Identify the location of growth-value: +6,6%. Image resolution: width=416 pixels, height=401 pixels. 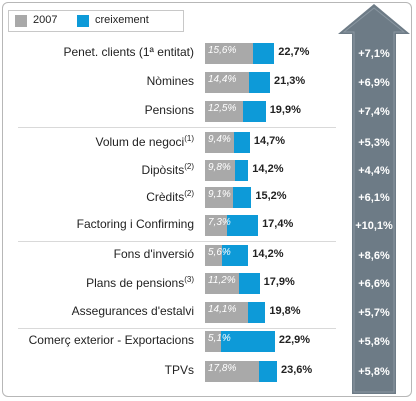
(374, 284).